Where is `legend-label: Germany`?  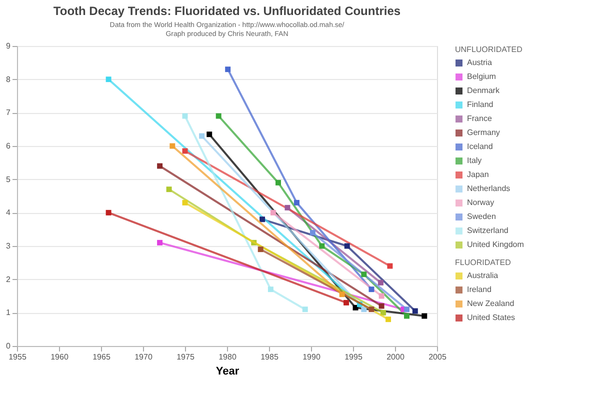 legend-label: Germany is located at coordinates (483, 132).